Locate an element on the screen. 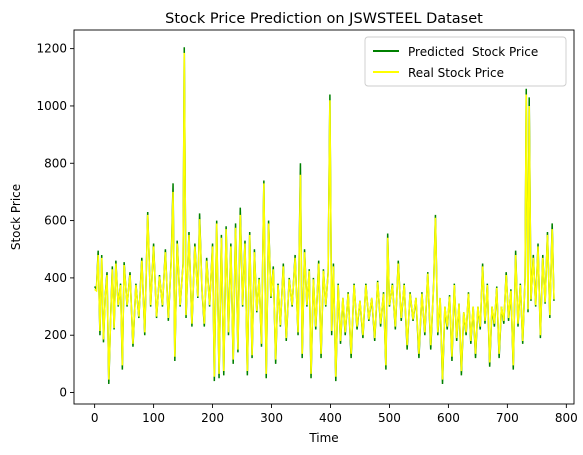 Image resolution: width=583 pixels, height=455 pixels. y-tick-label: 600 is located at coordinates (55, 221).